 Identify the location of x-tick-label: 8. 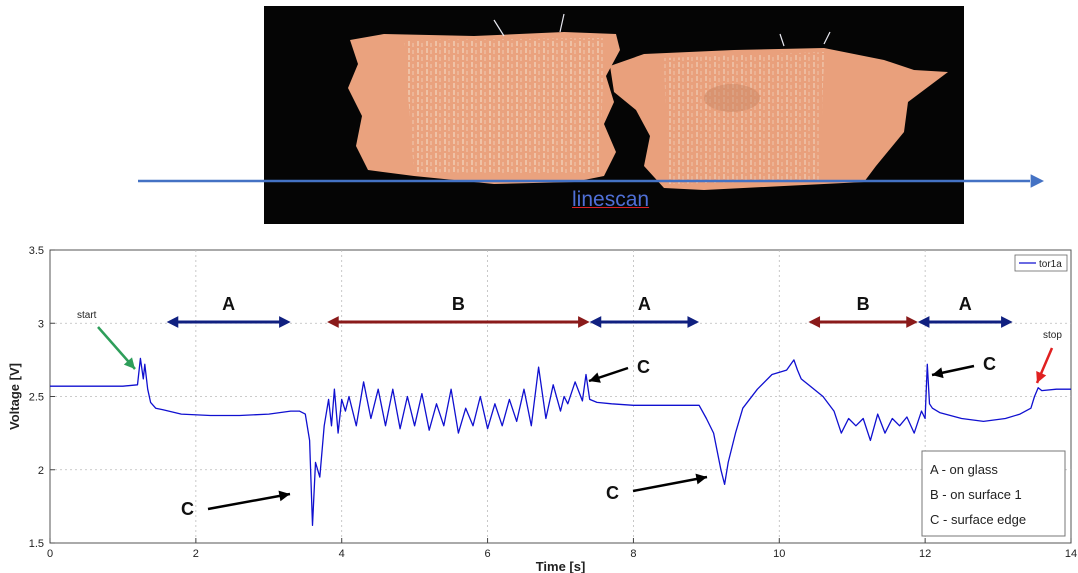
(633, 554).